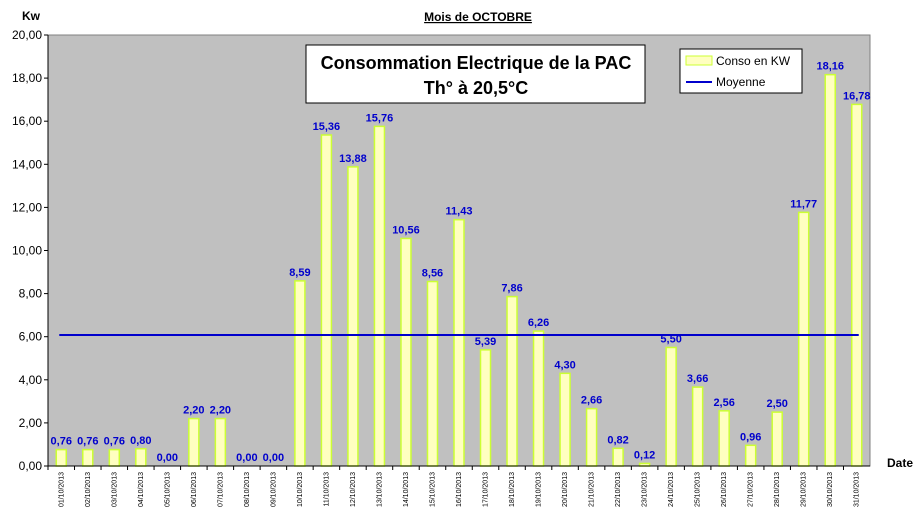 The image size is (920, 518). I want to click on x-tick-label: 08/10/2013, so click(247, 489).